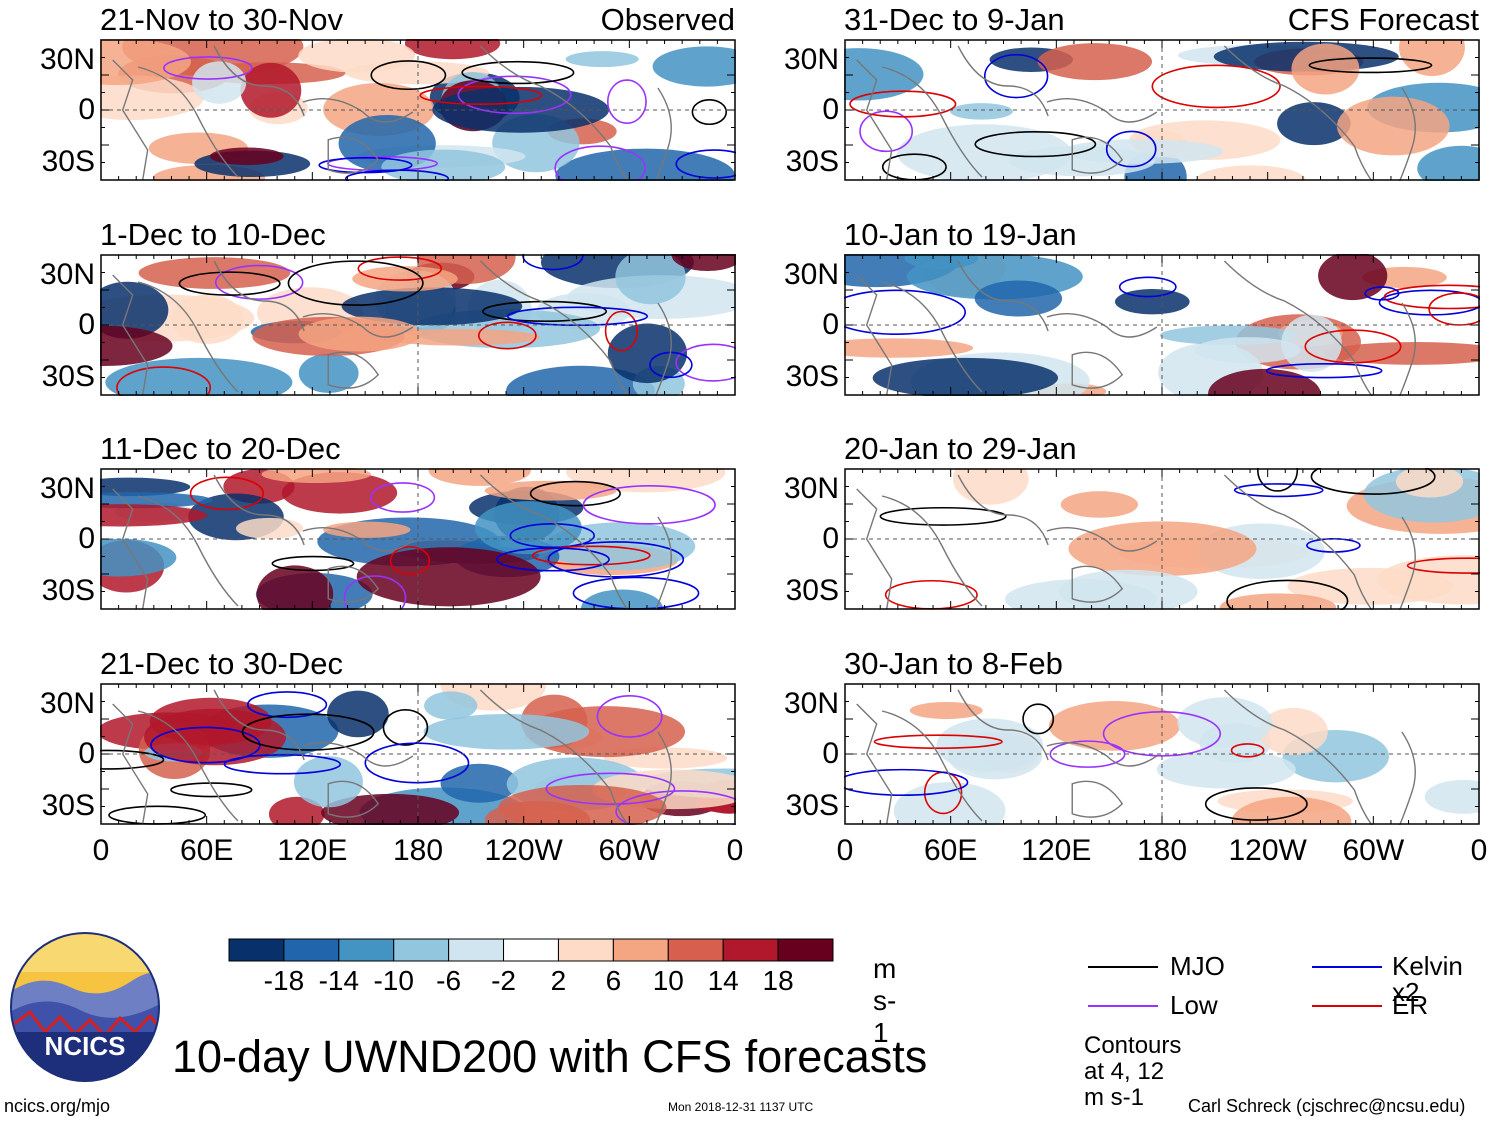 This screenshot has height=1121, width=1510. I want to click on legend-label: MJO, so click(1197, 966).